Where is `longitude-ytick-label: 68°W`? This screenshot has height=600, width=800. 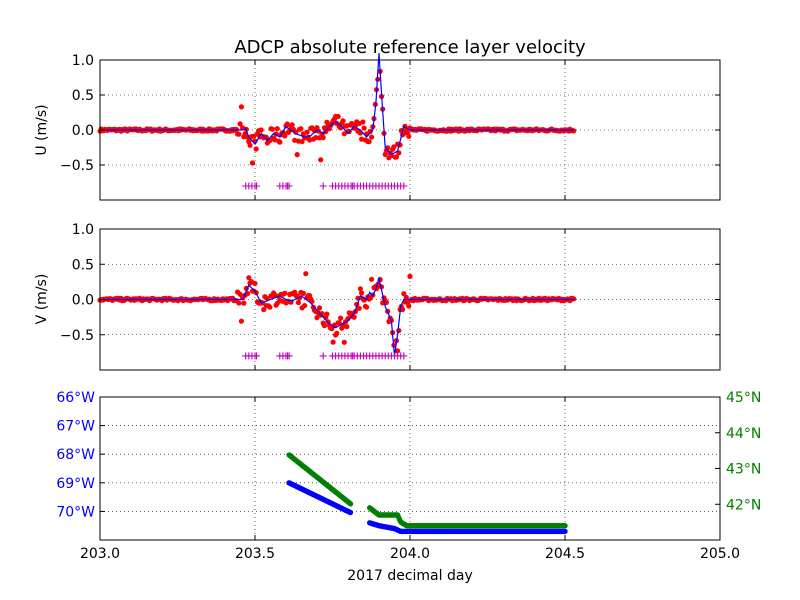
longitude-ytick-label: 68°W is located at coordinates (75, 455).